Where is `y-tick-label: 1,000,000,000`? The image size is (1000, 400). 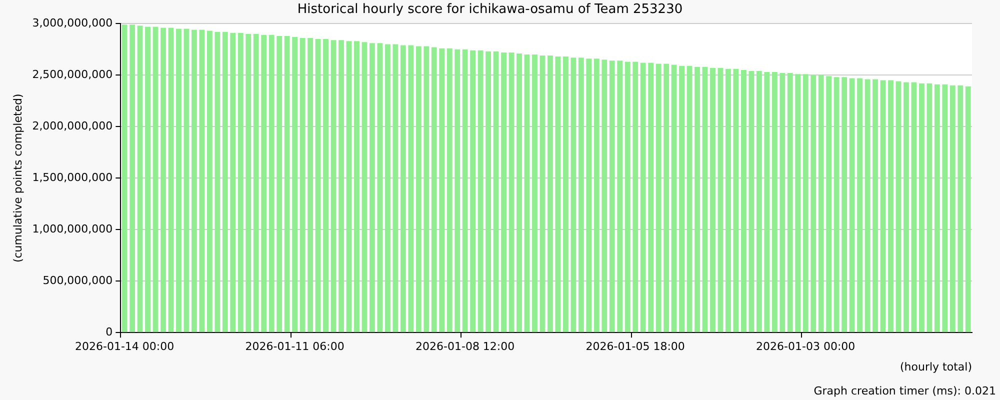
y-tick-label: 1,000,000,000 is located at coordinates (72, 229).